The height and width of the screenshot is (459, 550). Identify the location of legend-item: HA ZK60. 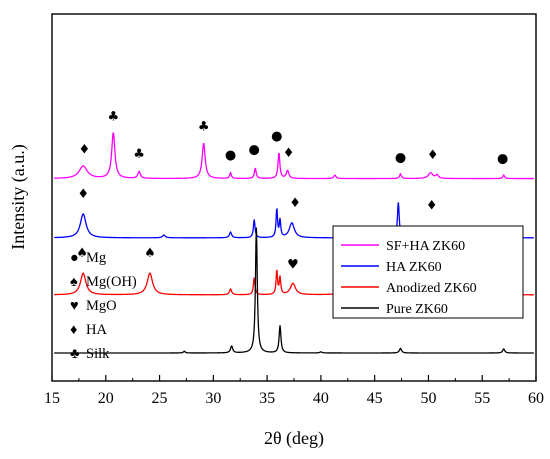
(391, 267).